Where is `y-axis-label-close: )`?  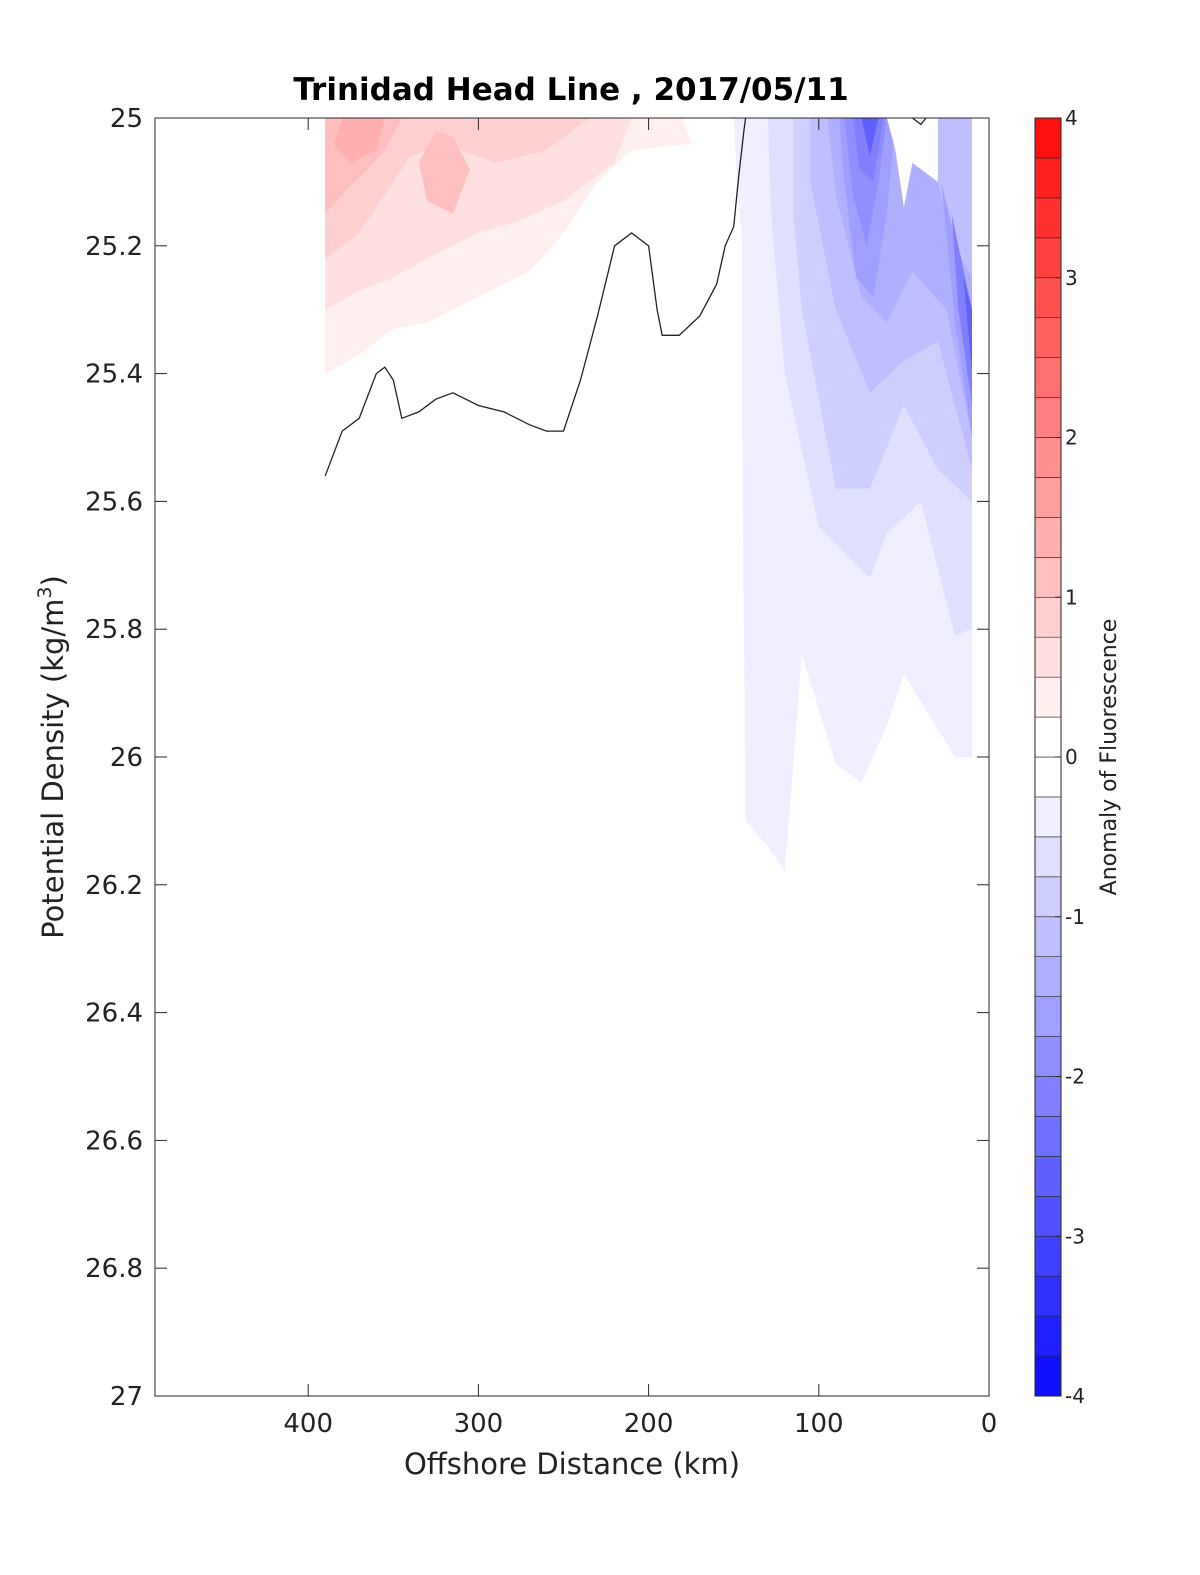 y-axis-label-close: ) is located at coordinates (53, 580).